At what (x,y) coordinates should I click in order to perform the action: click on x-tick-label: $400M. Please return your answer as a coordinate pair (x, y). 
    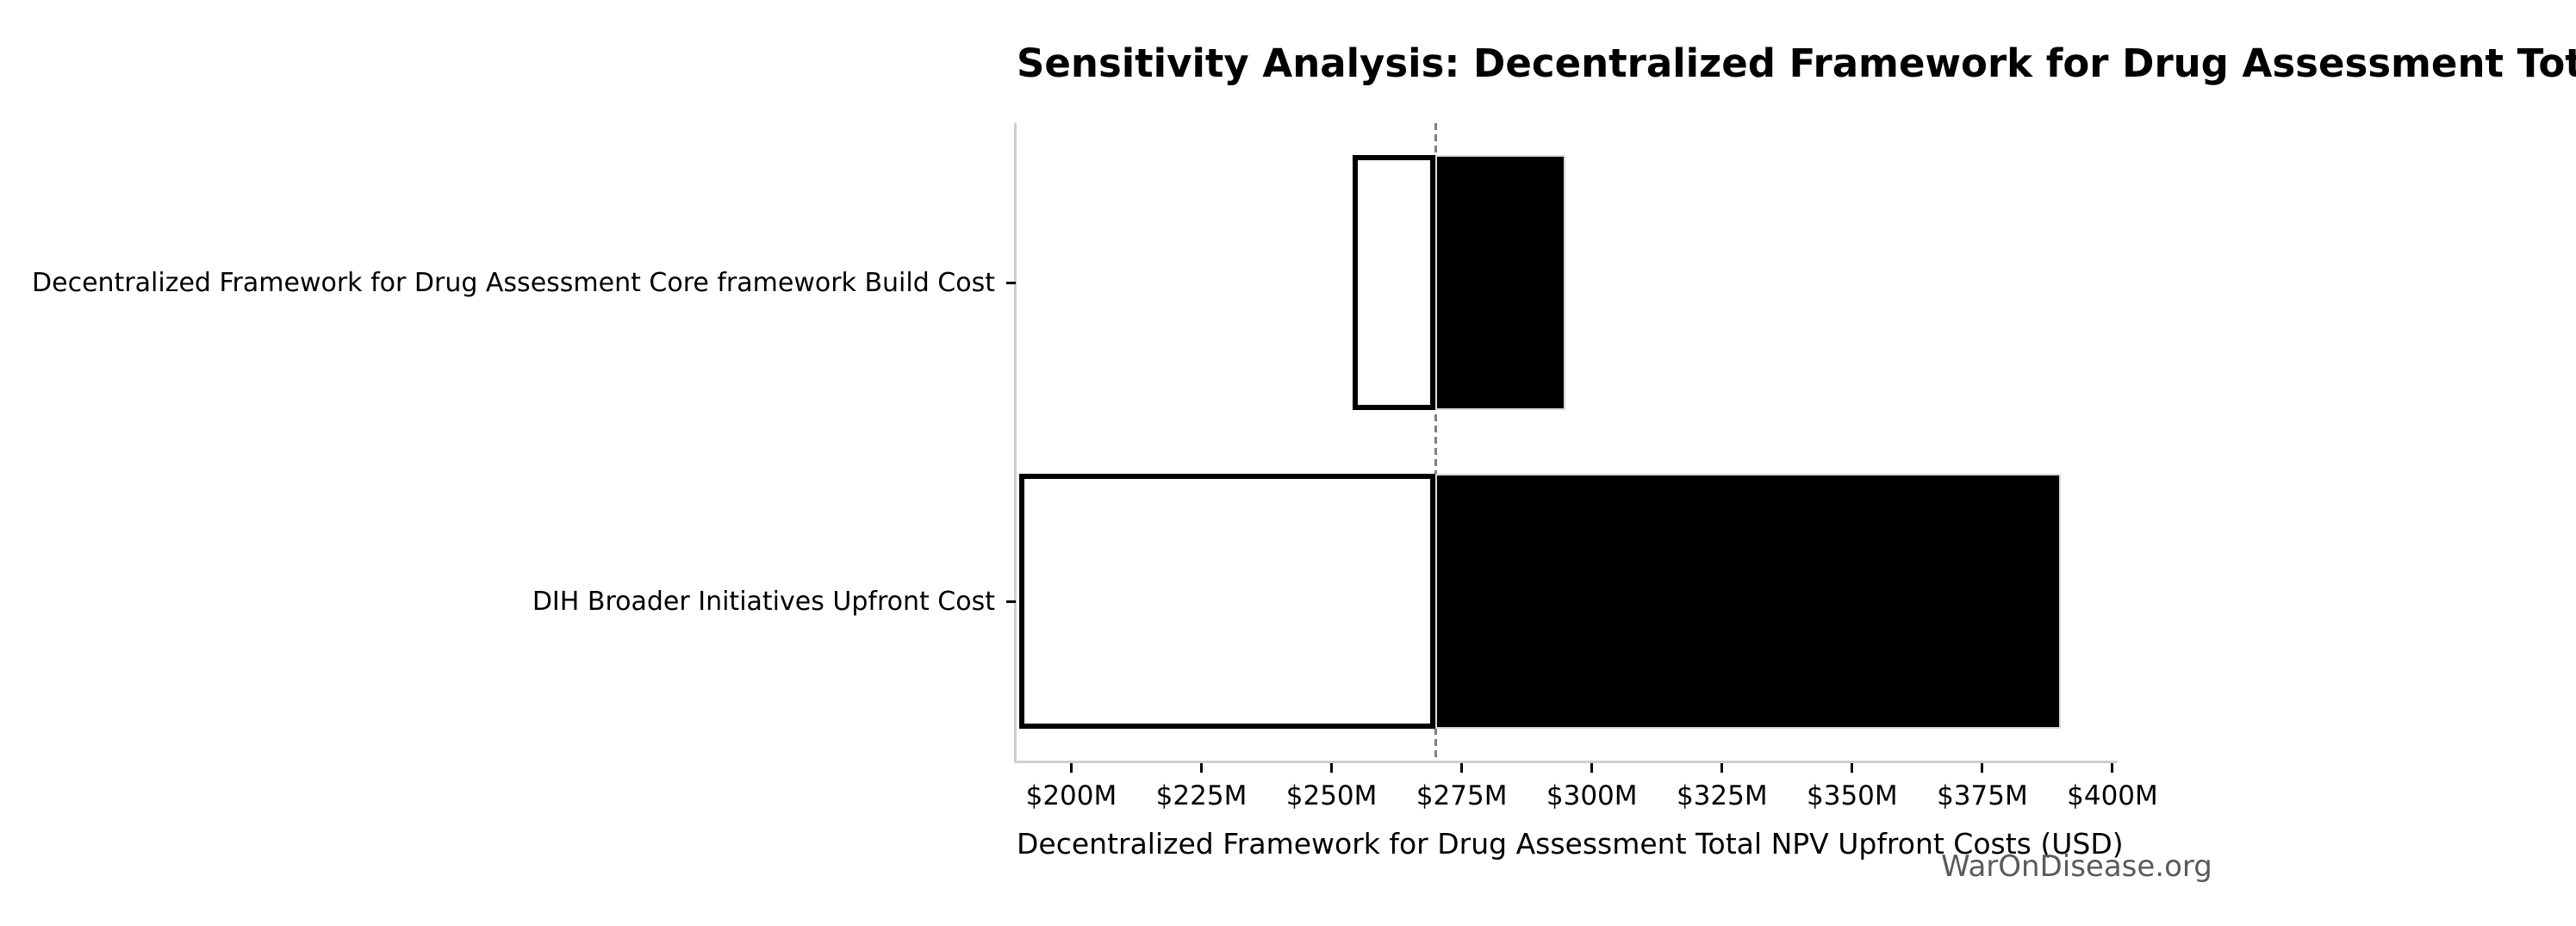
    Looking at the image, I should click on (2113, 795).